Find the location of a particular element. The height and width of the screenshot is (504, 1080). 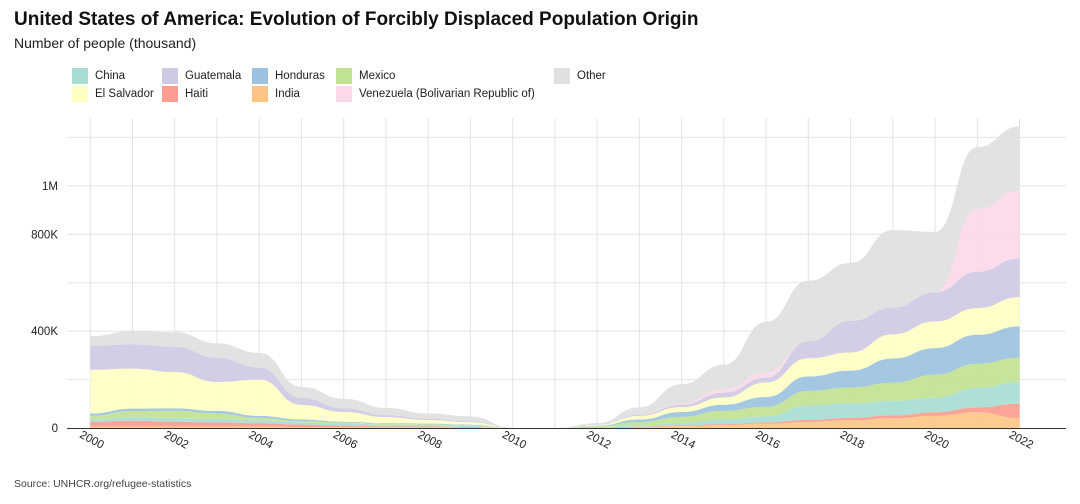

x-tick-label: 2000 is located at coordinates (92, 440).